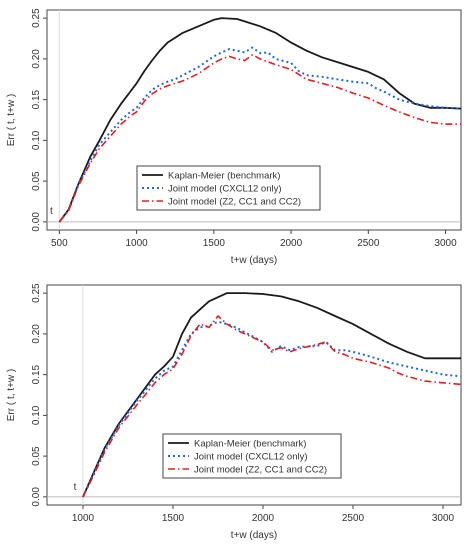 The image size is (474, 550). Describe the element at coordinates (59, 243) in the screenshot. I see `x-tick-label: 500` at that location.